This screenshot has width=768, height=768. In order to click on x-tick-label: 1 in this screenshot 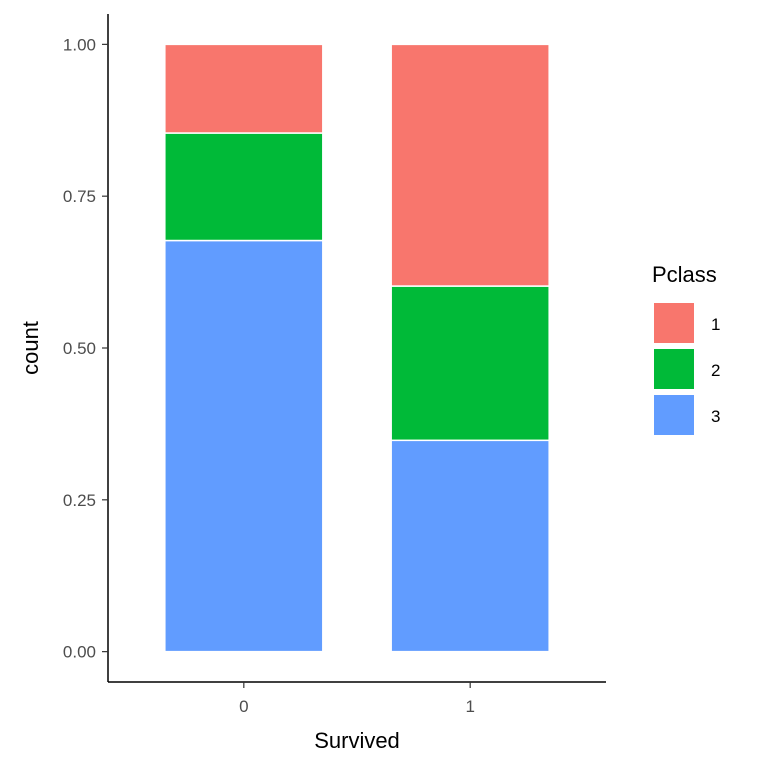, I will do `click(469, 706)`.